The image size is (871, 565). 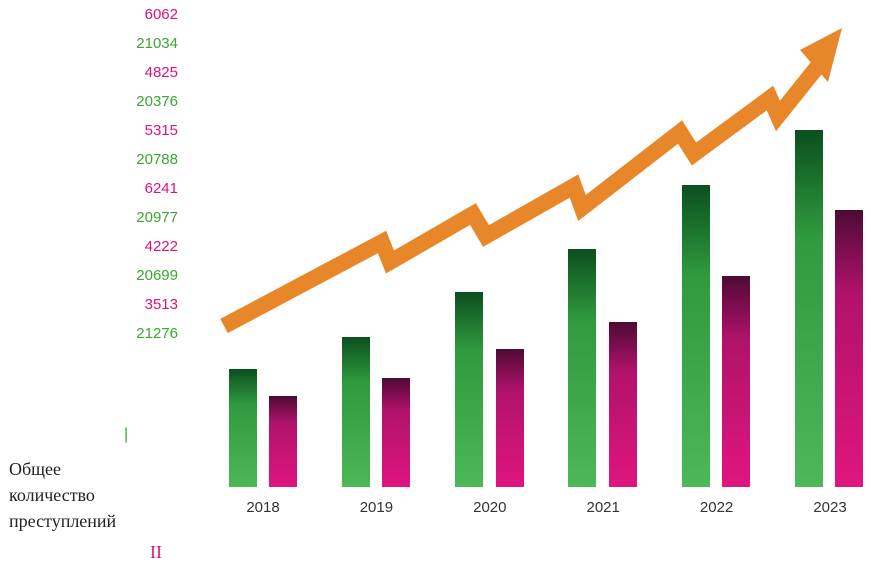 I want to click on year-label: 2018, so click(x=263, y=507).